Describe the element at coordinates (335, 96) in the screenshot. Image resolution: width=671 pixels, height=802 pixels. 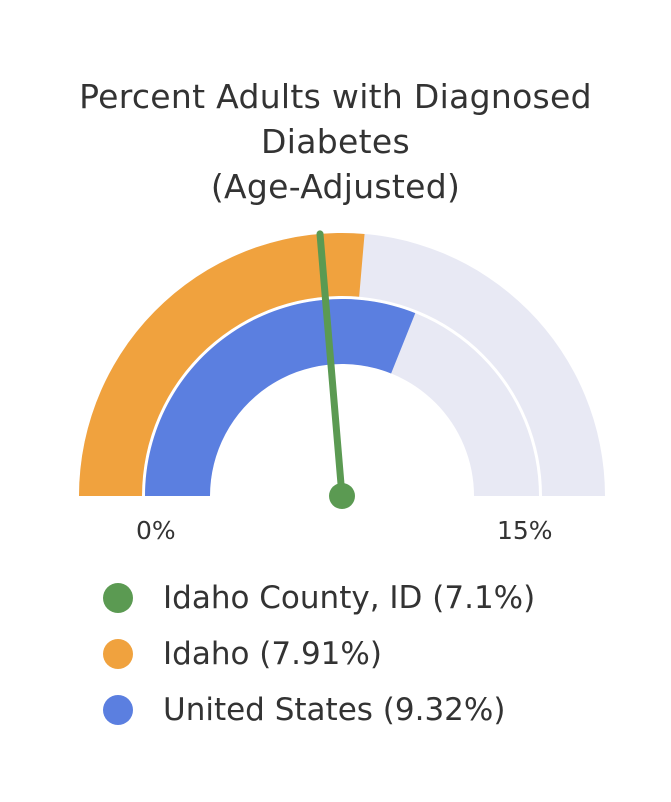
I see `chart-title-line-1: Percent Adults with Diagnosed` at that location.